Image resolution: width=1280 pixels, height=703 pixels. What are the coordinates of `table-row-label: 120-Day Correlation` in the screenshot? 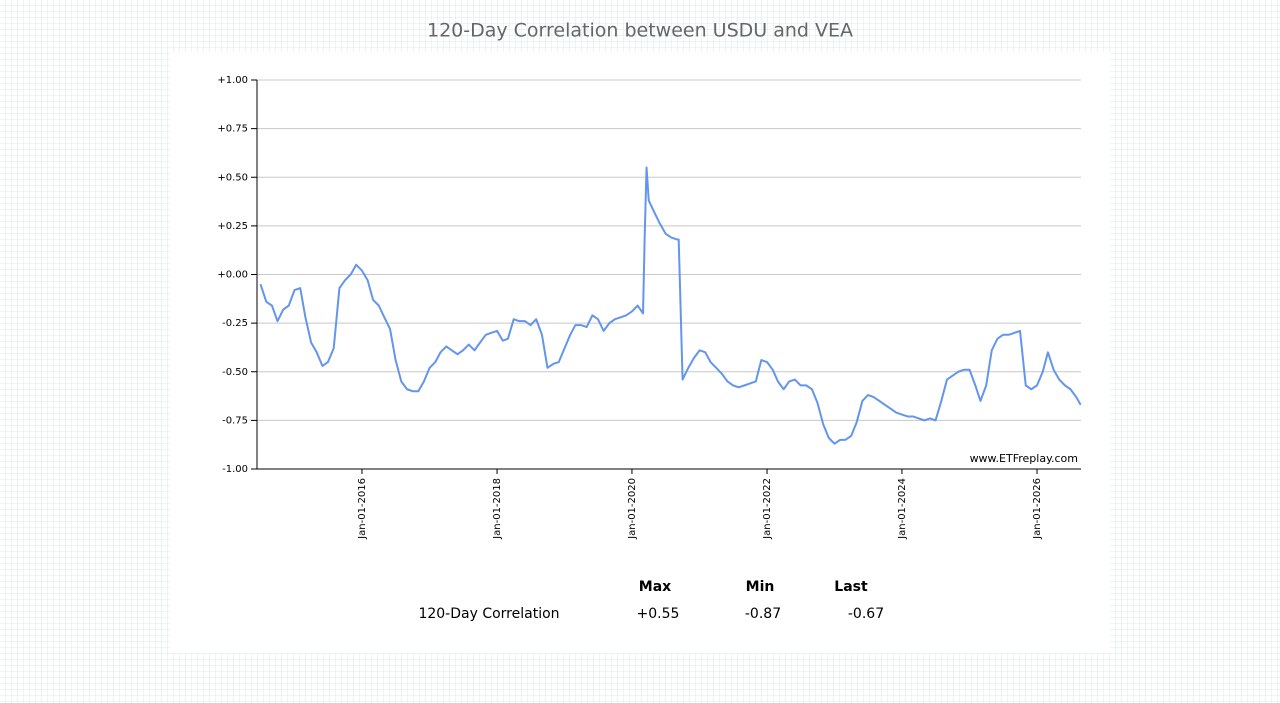 It's located at (488, 614).